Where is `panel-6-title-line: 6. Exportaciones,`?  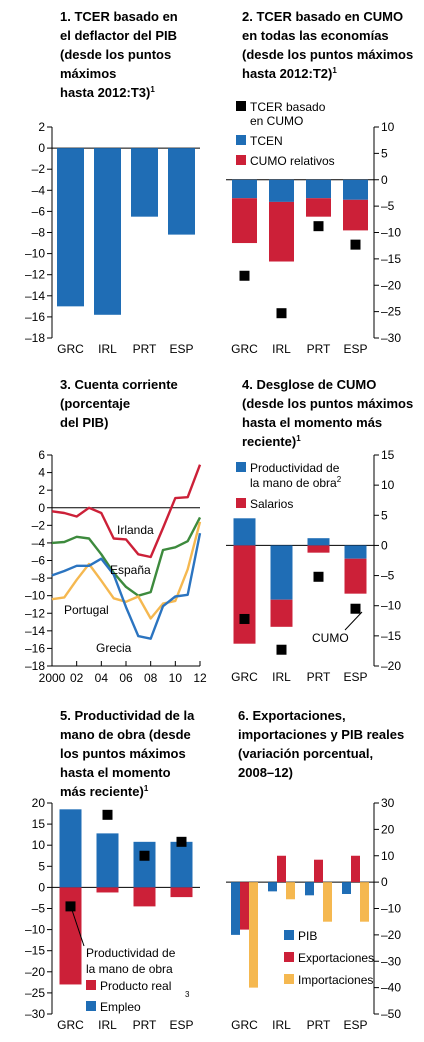
panel-6-title-line: 6. Exportaciones, is located at coordinates (292, 715).